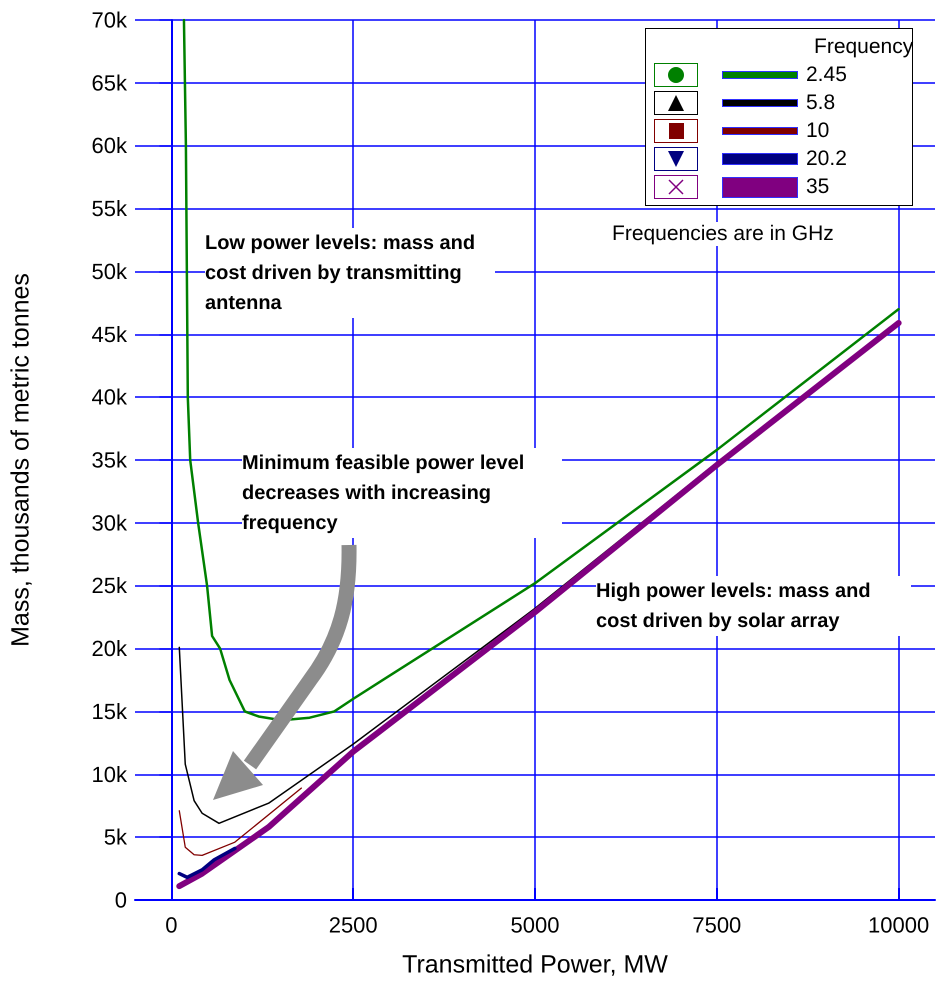 The height and width of the screenshot is (994, 945). I want to click on y-tick-label: 10k, so click(110, 774).